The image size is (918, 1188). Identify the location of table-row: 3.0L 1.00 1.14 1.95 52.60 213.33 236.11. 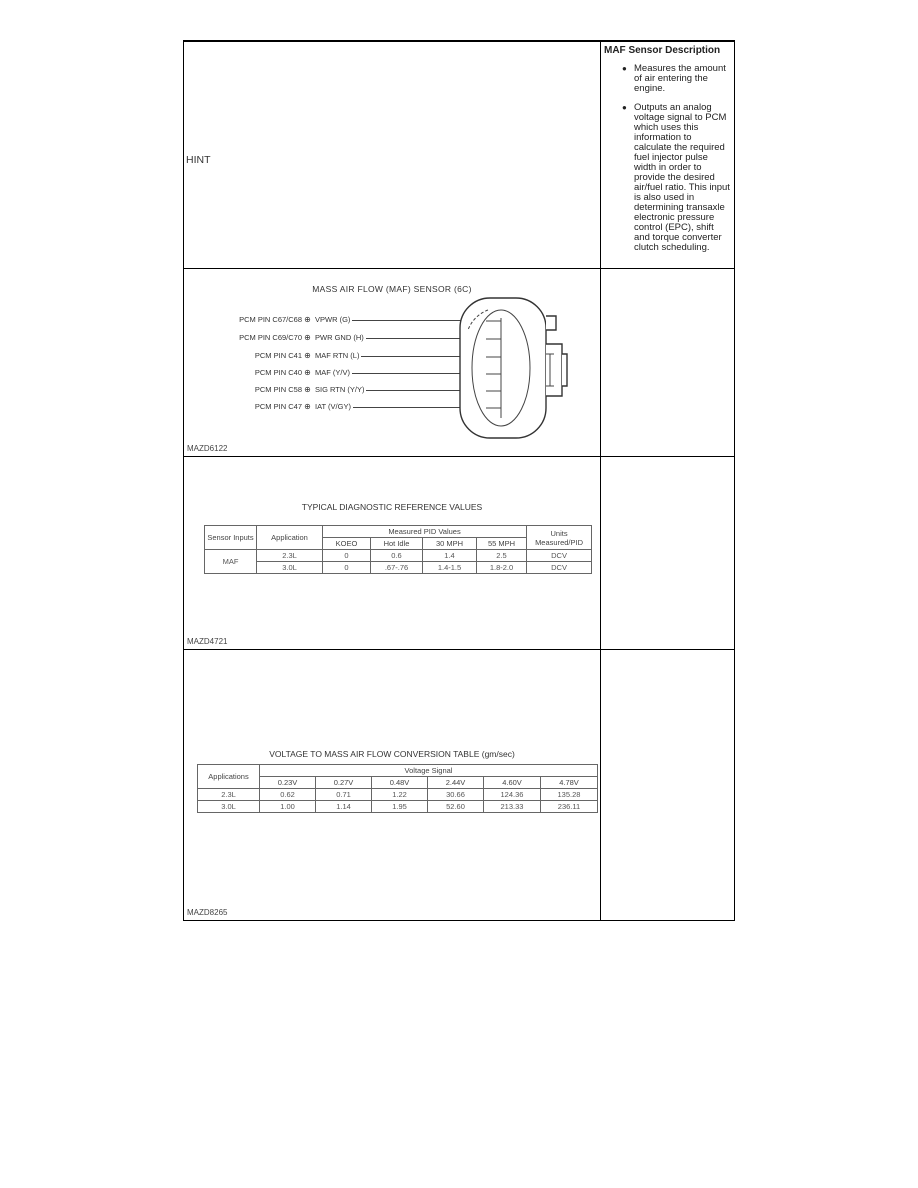
(397, 806).